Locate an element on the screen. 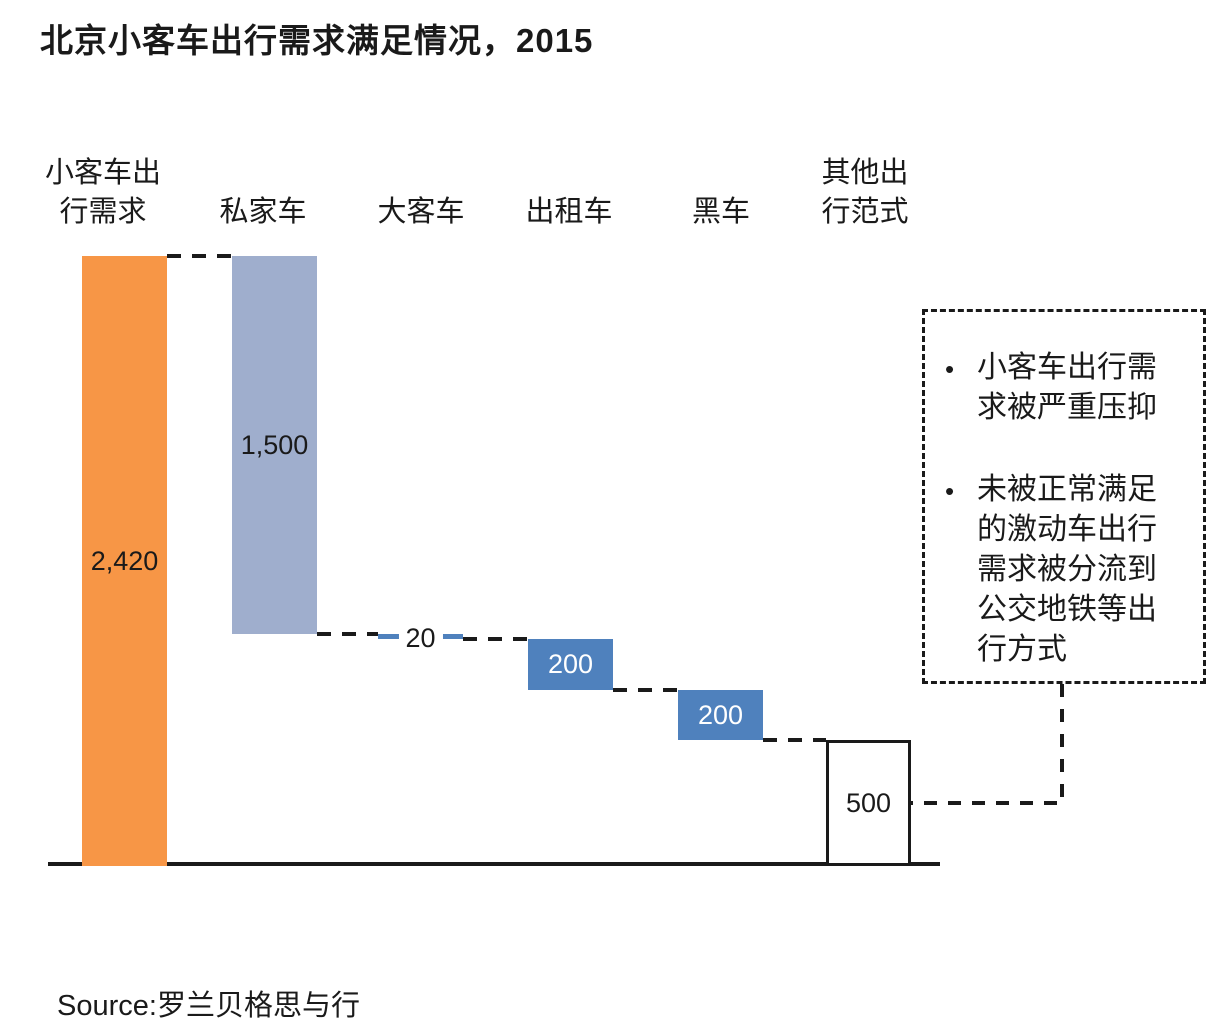 The width and height of the screenshot is (1223, 1033). waterfall-bar-total-demand is located at coordinates (124, 561).